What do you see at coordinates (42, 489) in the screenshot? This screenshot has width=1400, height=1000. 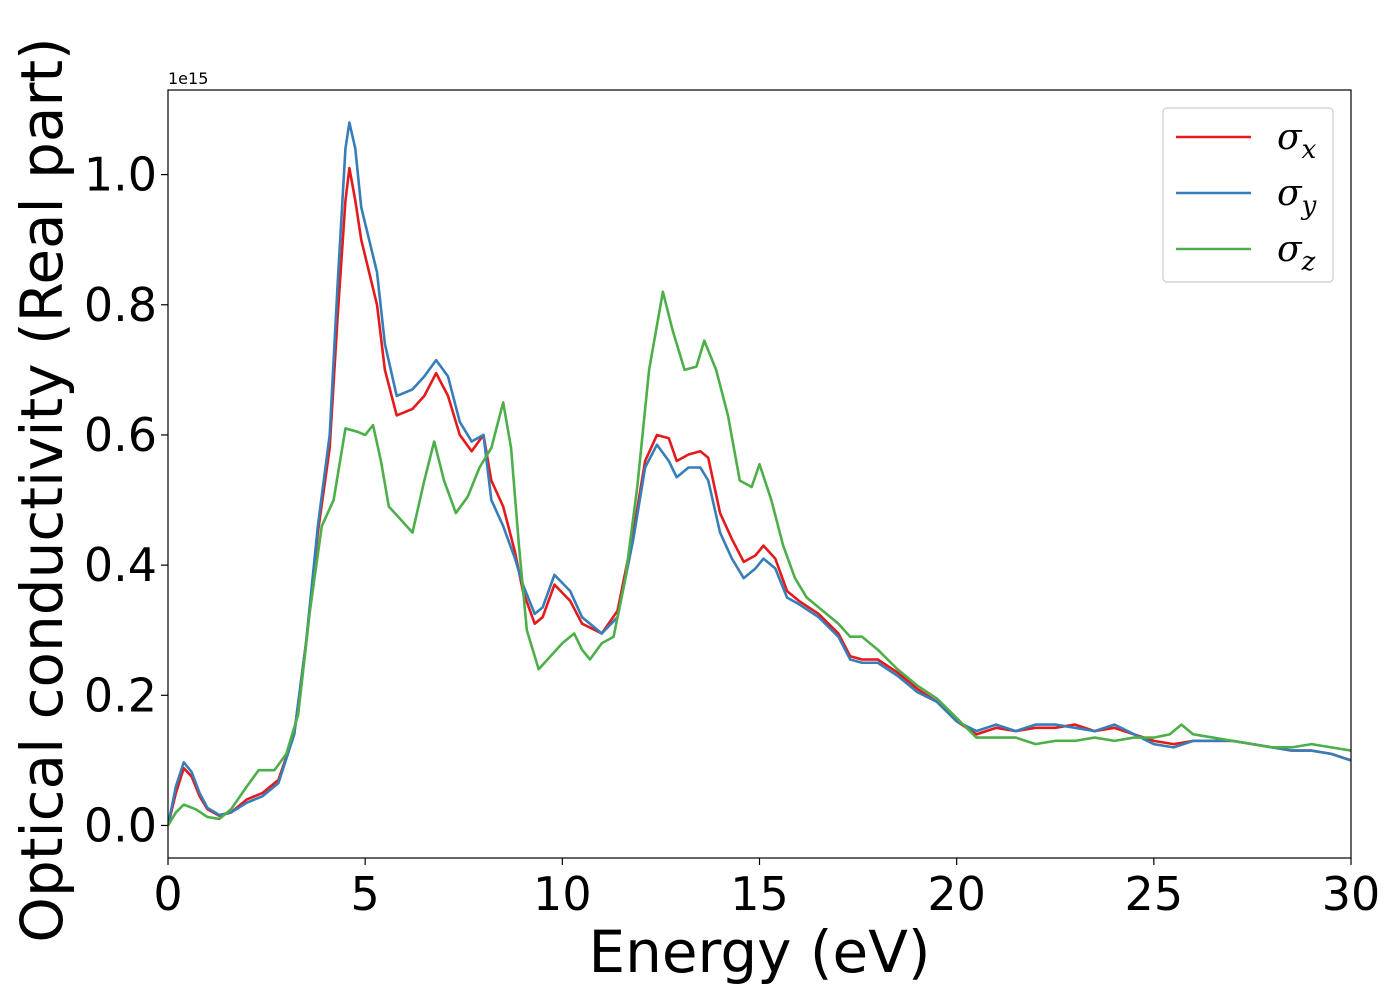 I see `y-axis-title: Optical conductivity (Real part)` at bounding box center [42, 489].